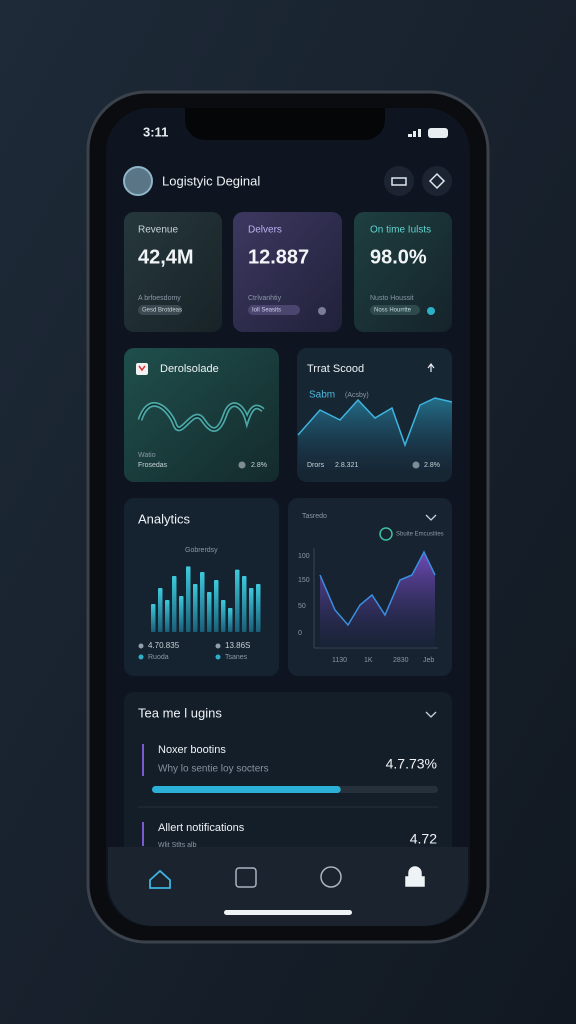 This screenshot has height=1024, width=576. Describe the element at coordinates (177, 845) in the screenshot. I see `team-item-detail: Wlit Stlts alb` at that location.